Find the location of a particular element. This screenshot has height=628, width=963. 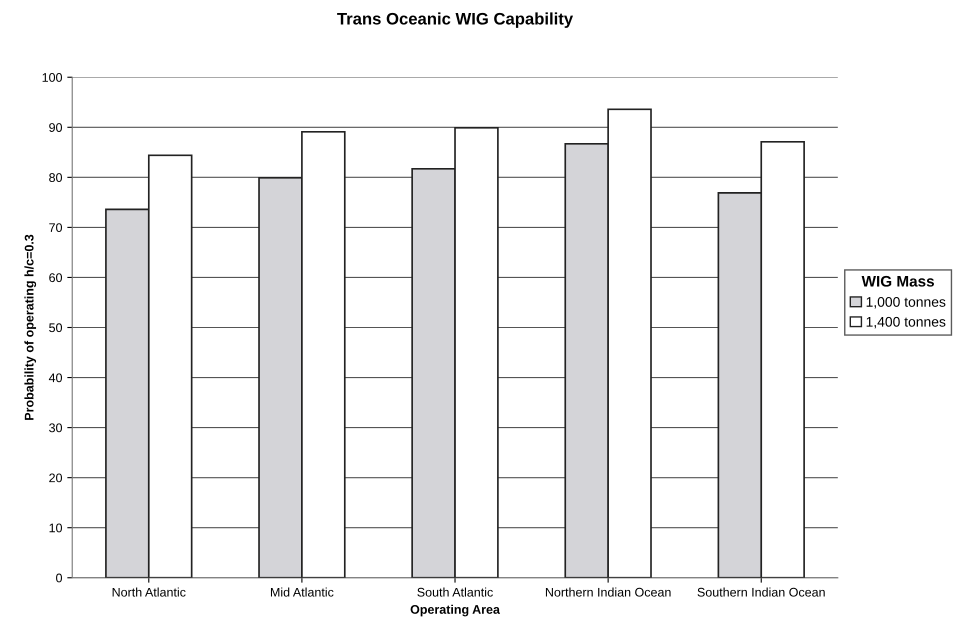

y-tick-label: 20 is located at coordinates (55, 477).